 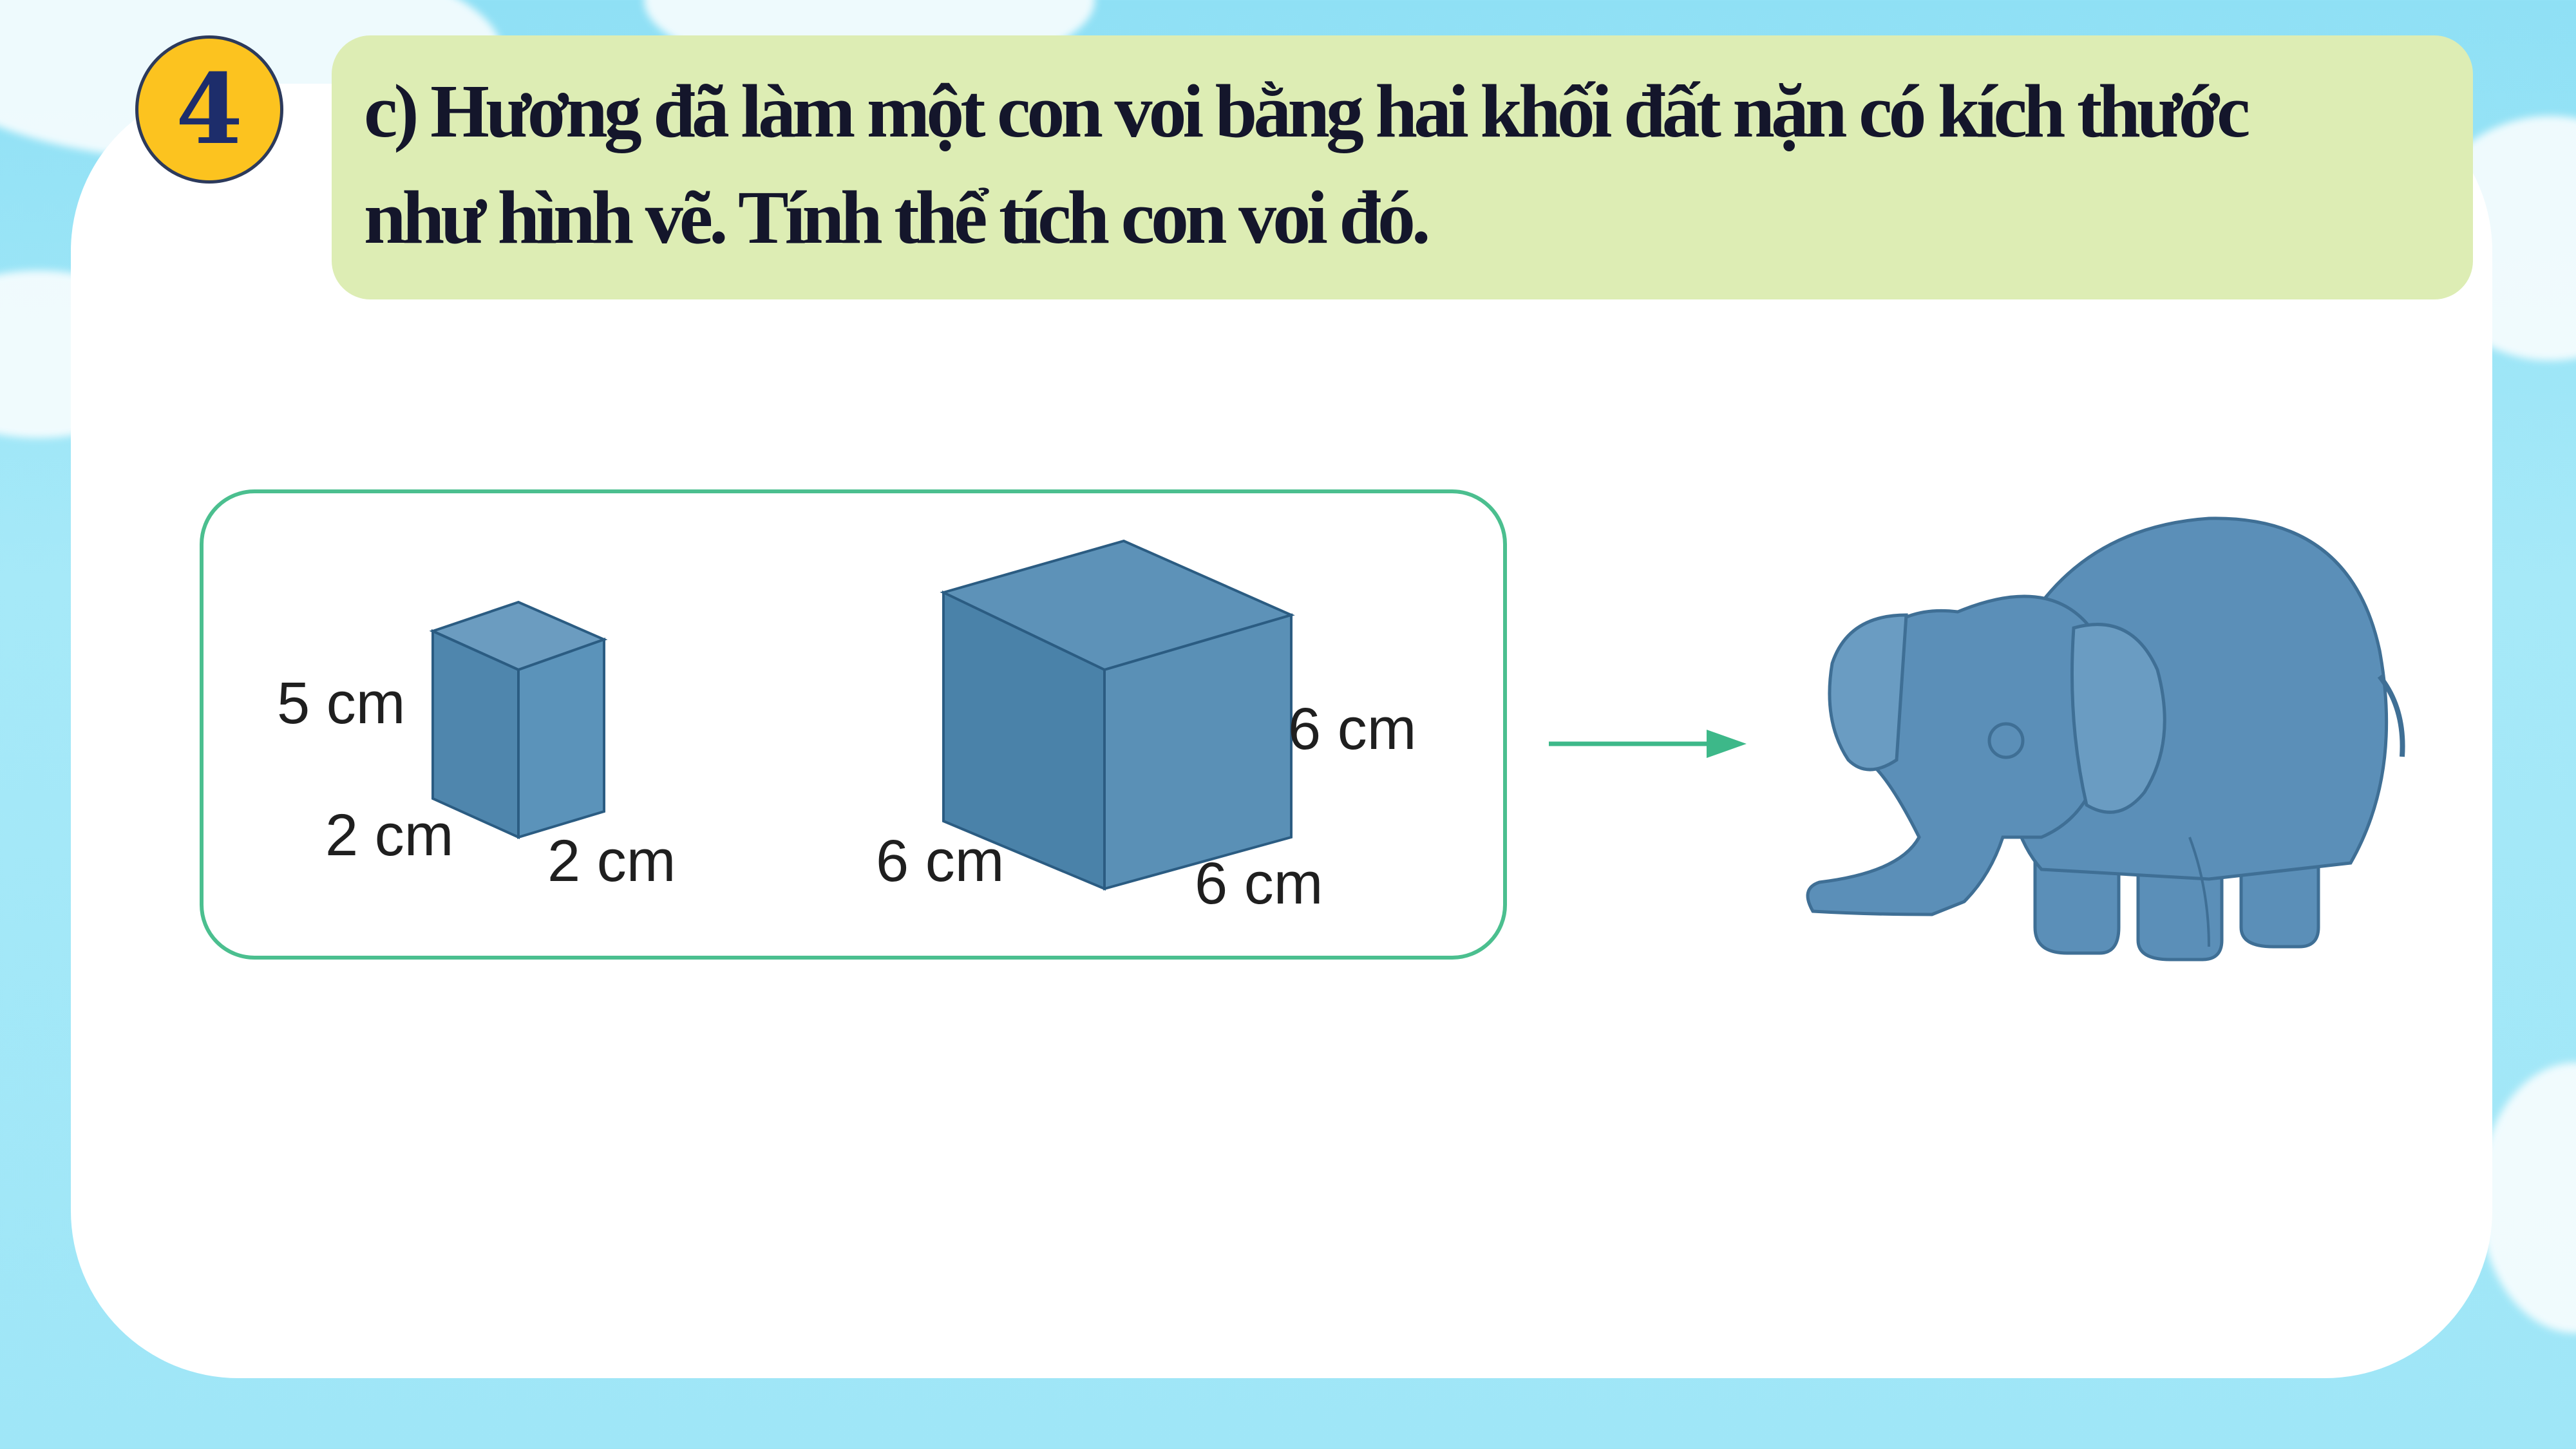 I want to click on elephant-icon, so click(x=2105, y=739).